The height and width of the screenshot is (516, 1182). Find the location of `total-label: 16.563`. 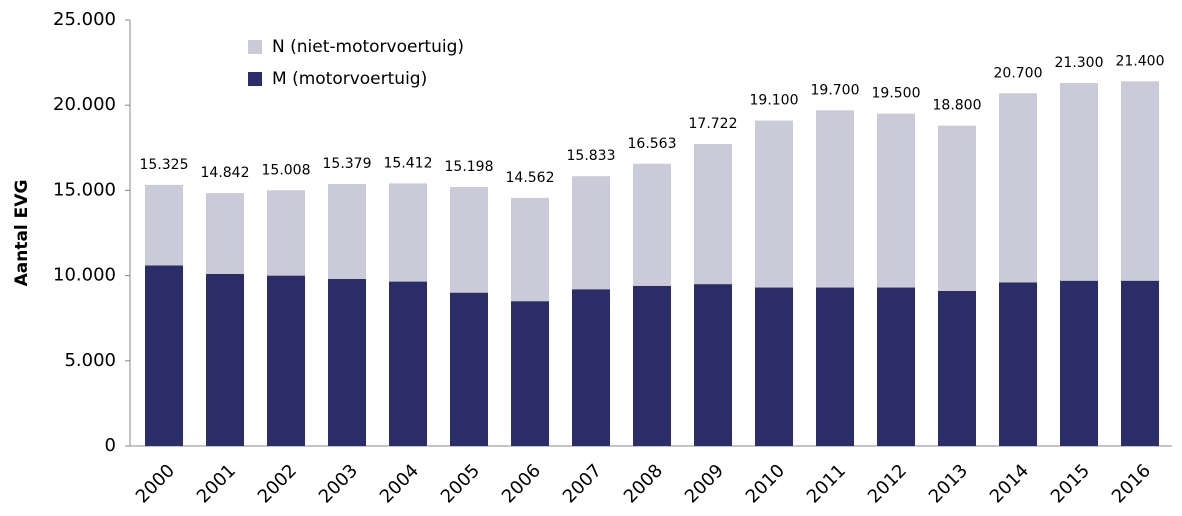

total-label: 16.563 is located at coordinates (652, 144).